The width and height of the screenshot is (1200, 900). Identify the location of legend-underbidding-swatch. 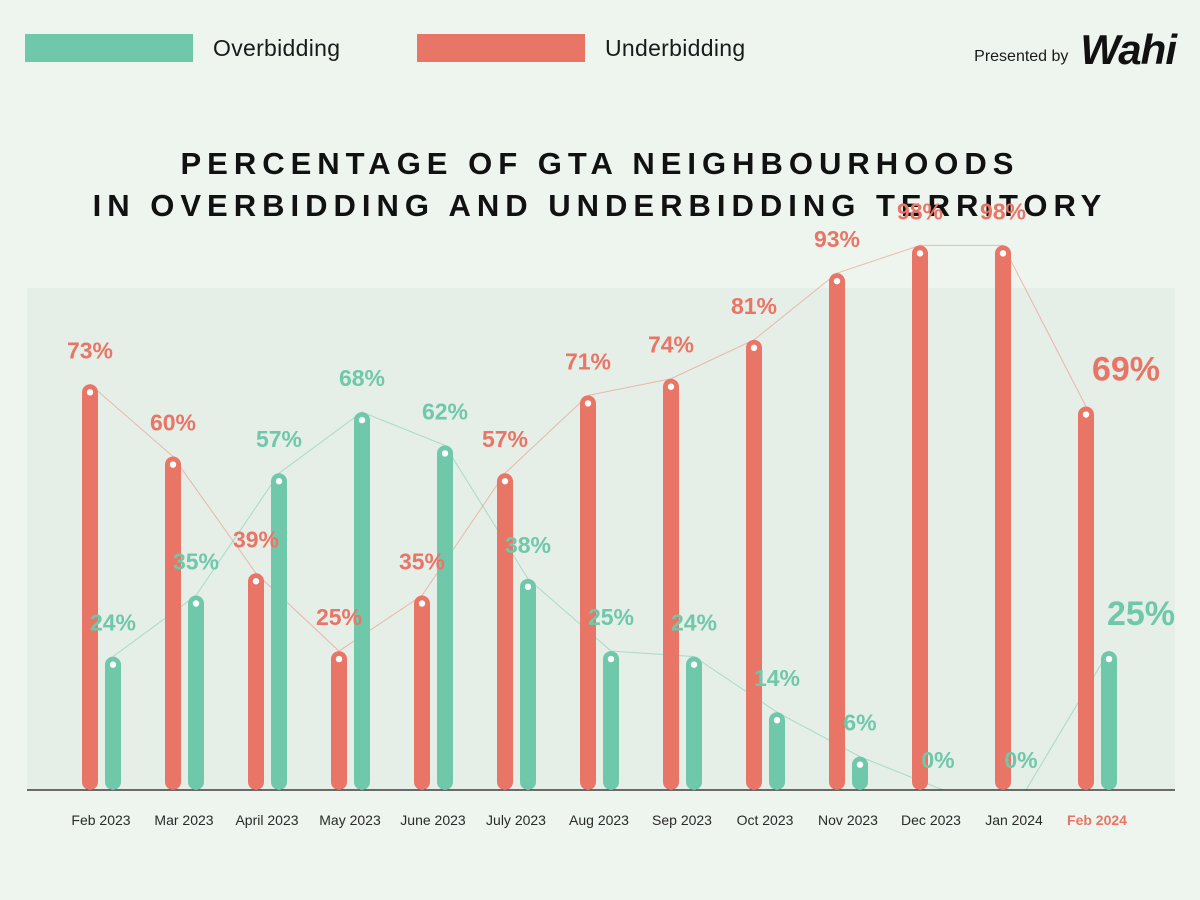
(501, 48).